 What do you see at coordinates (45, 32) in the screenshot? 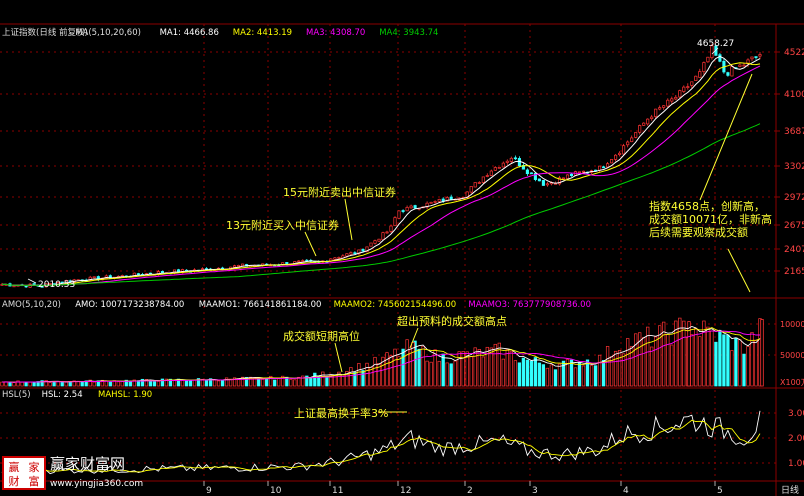
I see `header-item: 上证指数(日线 前复权)` at bounding box center [45, 32].